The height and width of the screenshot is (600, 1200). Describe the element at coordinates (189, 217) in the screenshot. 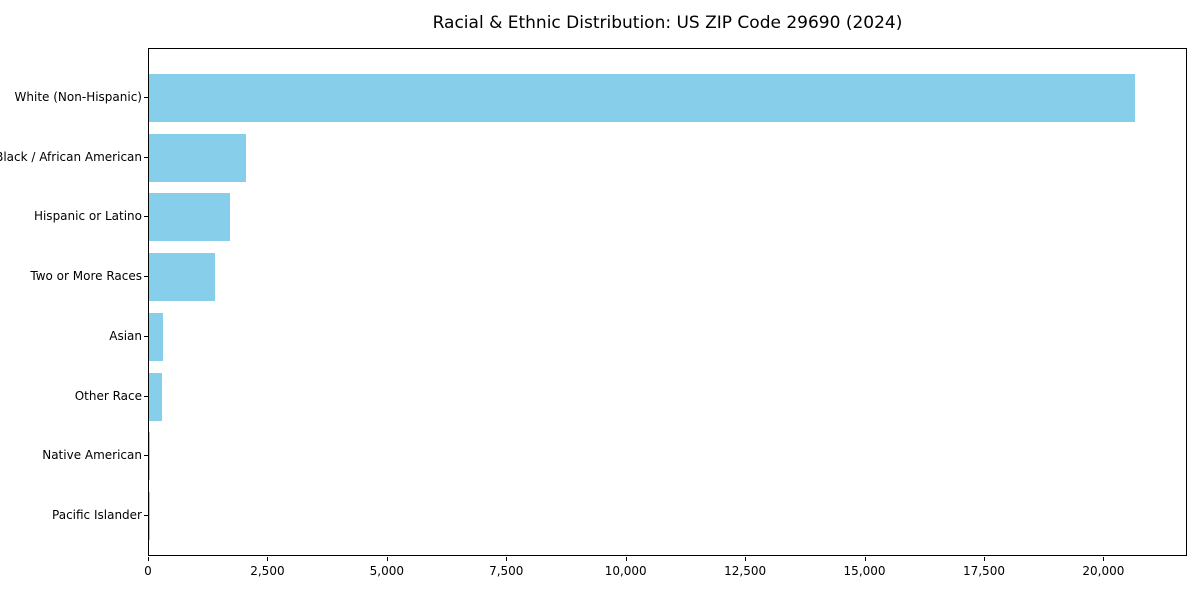

I see `bar-hispanic-or-latino` at that location.